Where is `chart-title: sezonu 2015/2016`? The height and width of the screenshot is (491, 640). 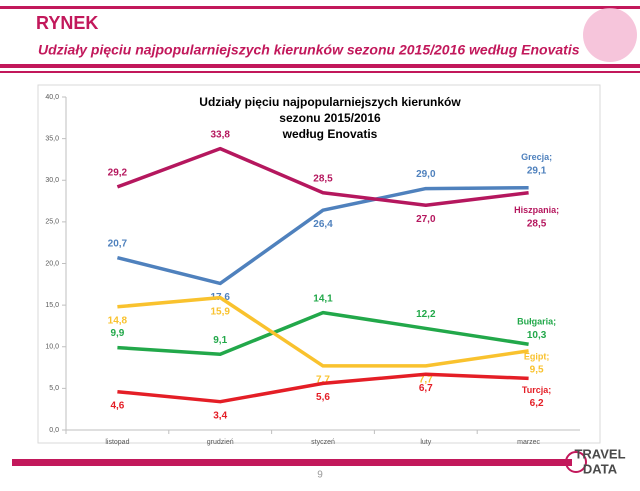
chart-title: sezonu 2015/2016 is located at coordinates (330, 118).